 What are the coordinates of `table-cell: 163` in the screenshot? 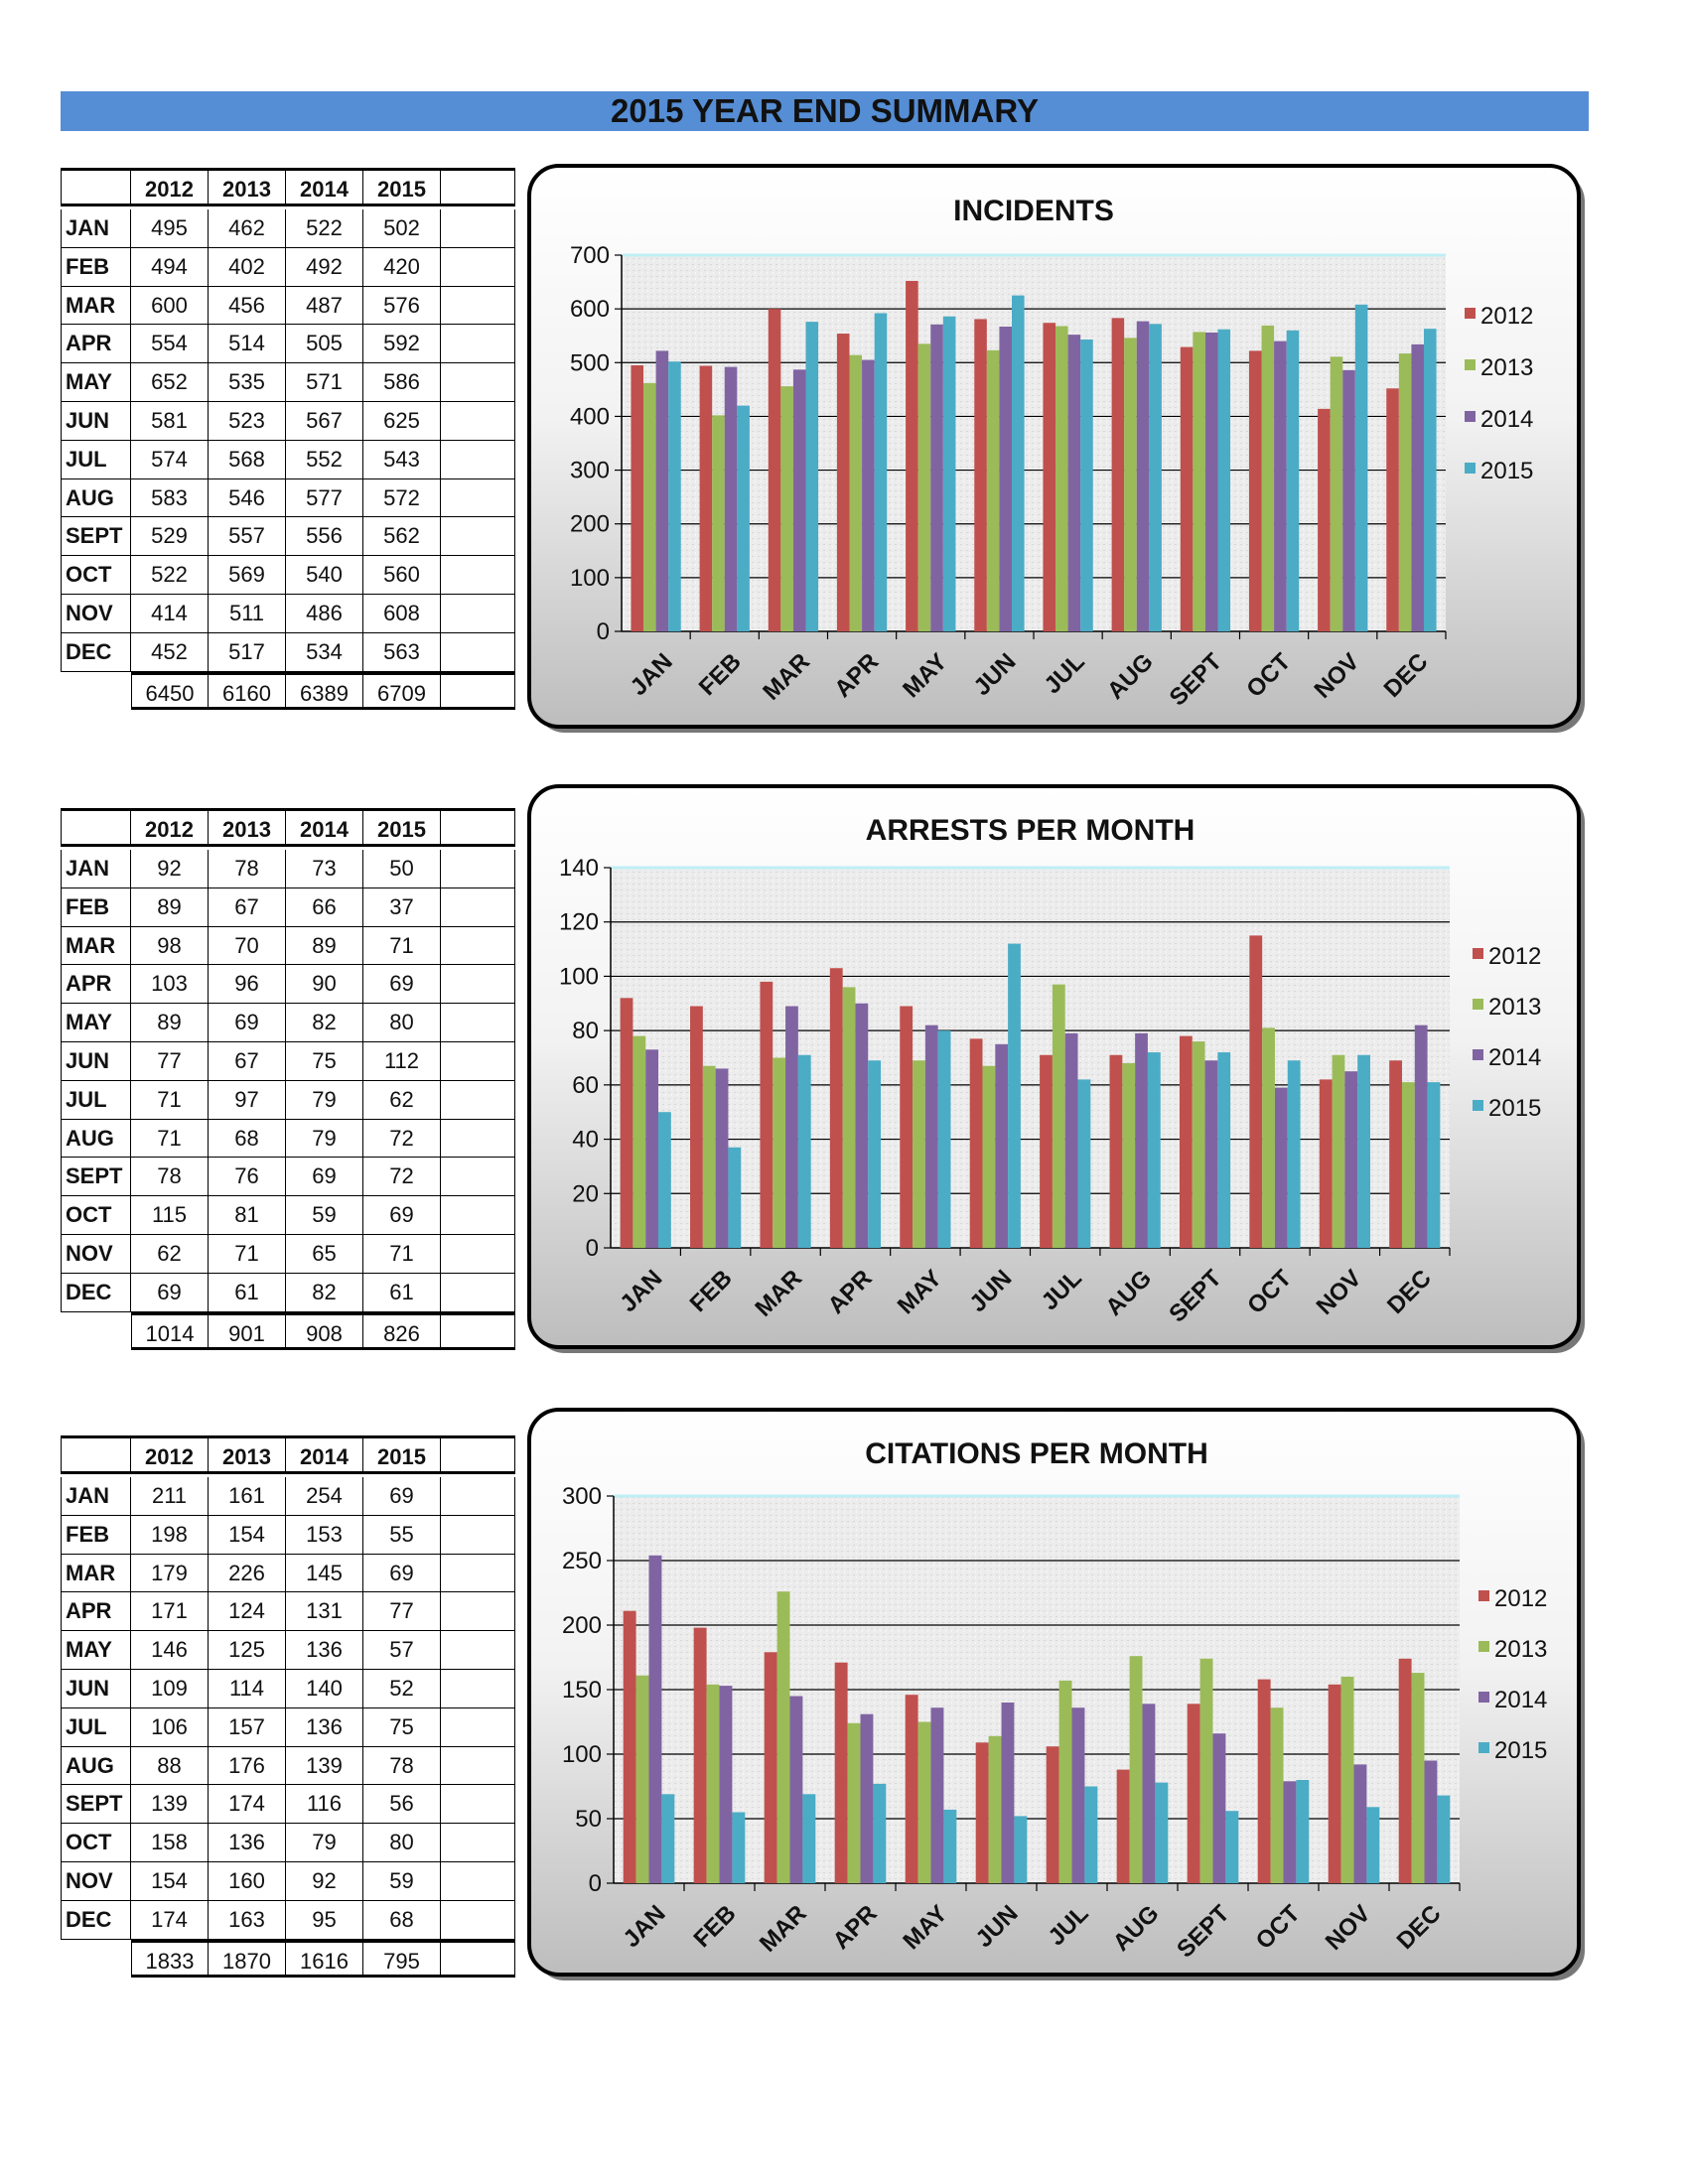 It's located at (247, 1920).